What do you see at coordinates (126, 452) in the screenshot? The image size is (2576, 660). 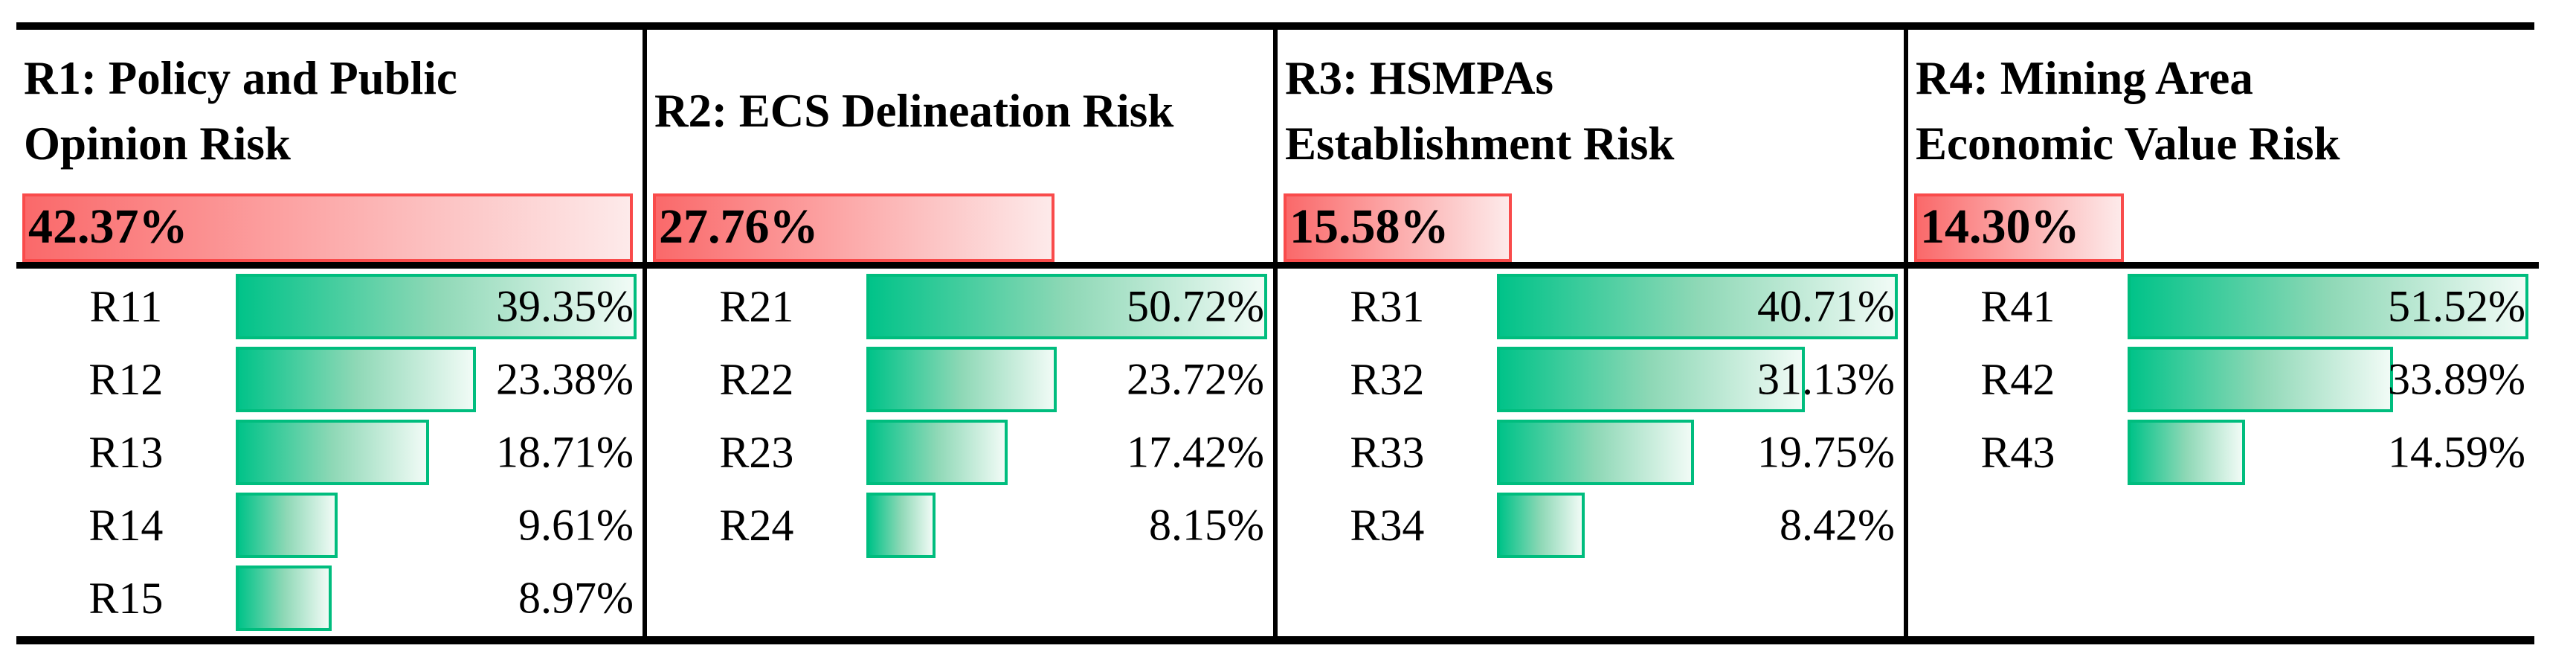 I see `sub-risk-label: R13` at bounding box center [126, 452].